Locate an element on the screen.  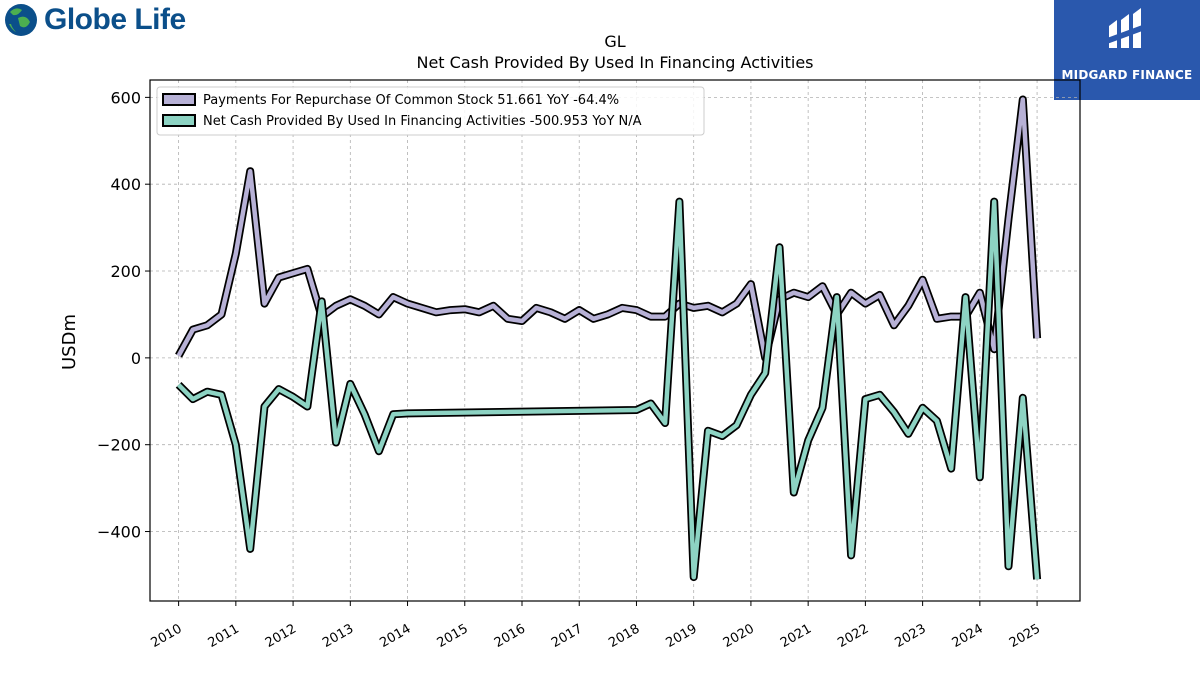
y-tick-label: 400 is located at coordinates (125, 184).